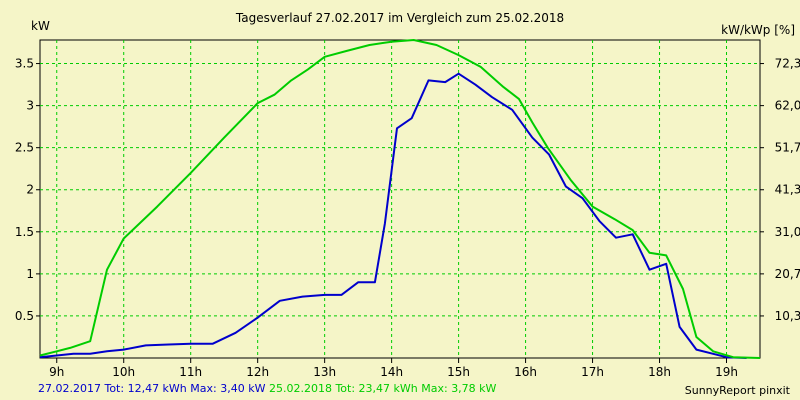  I want to click on y-tick-label-left: 1, so click(30, 274).